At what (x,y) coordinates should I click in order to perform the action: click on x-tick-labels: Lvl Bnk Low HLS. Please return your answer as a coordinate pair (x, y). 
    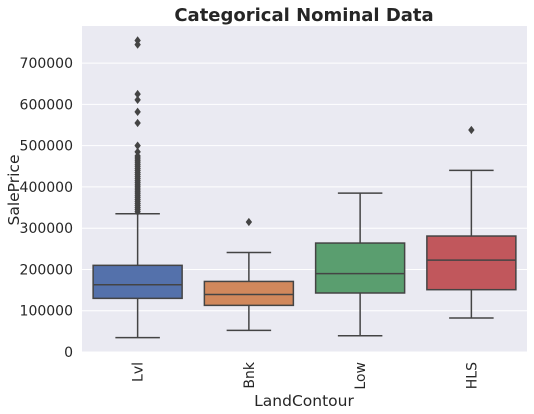
    Looking at the image, I should click on (306, 375).